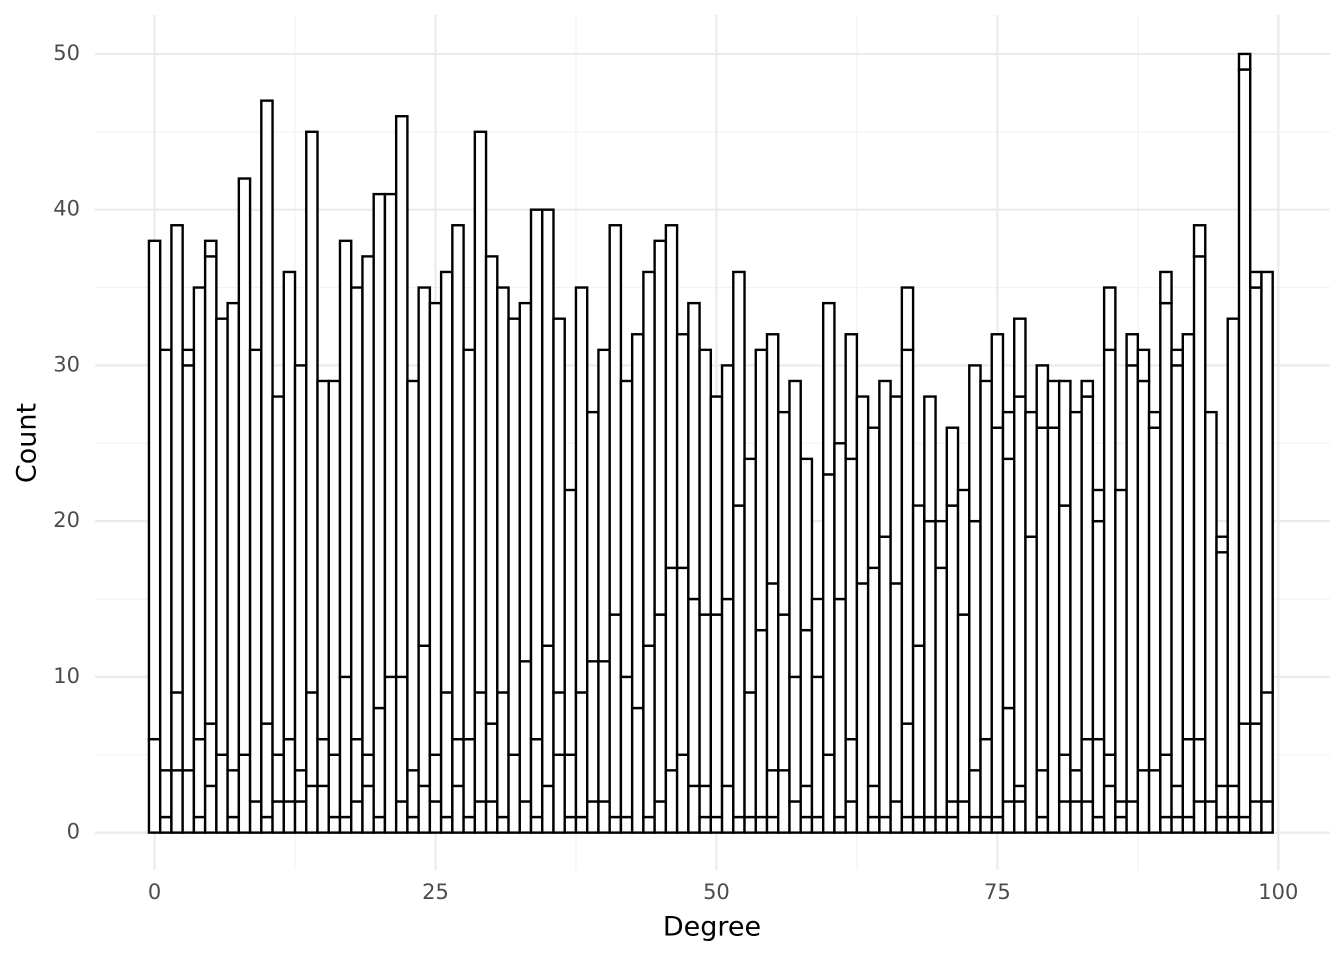 The height and width of the screenshot is (960, 1344). I want to click on x-tick-label: 50, so click(716, 892).